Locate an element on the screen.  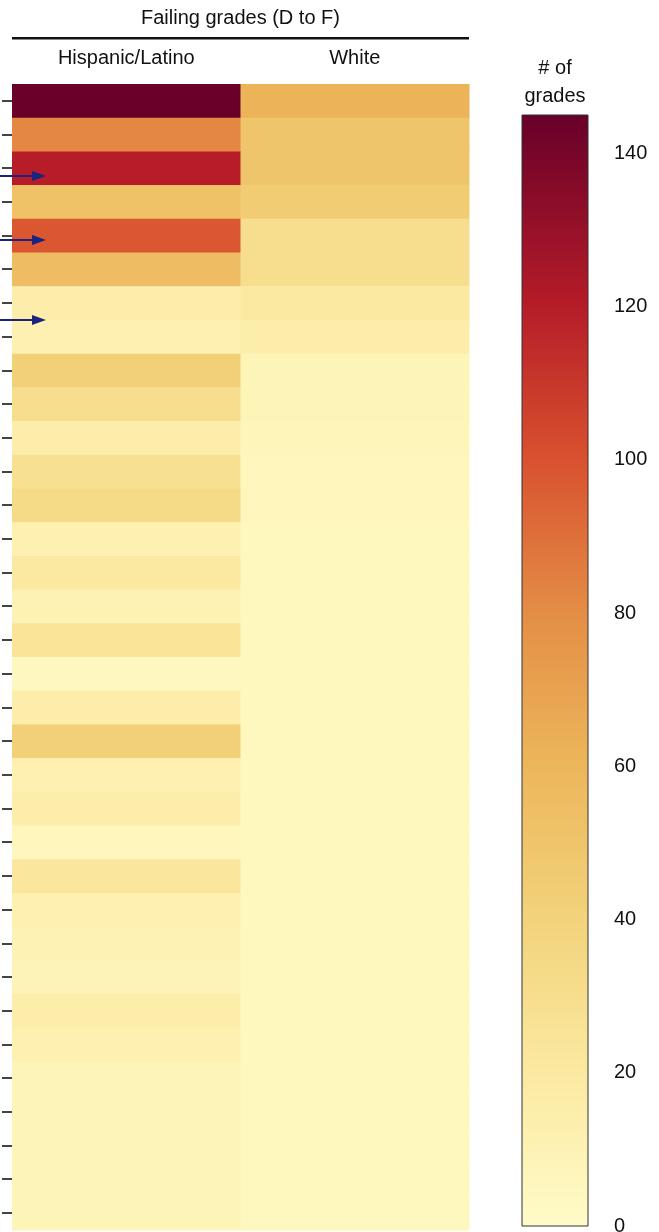
color-bar-title: # of grades is located at coordinates (555, 80).